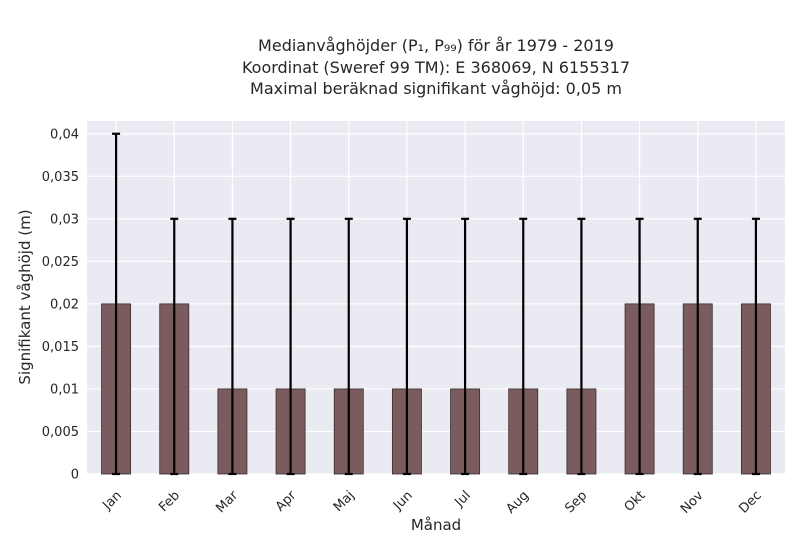  I want to click on y-tick-label: 0,04, so click(64, 134).